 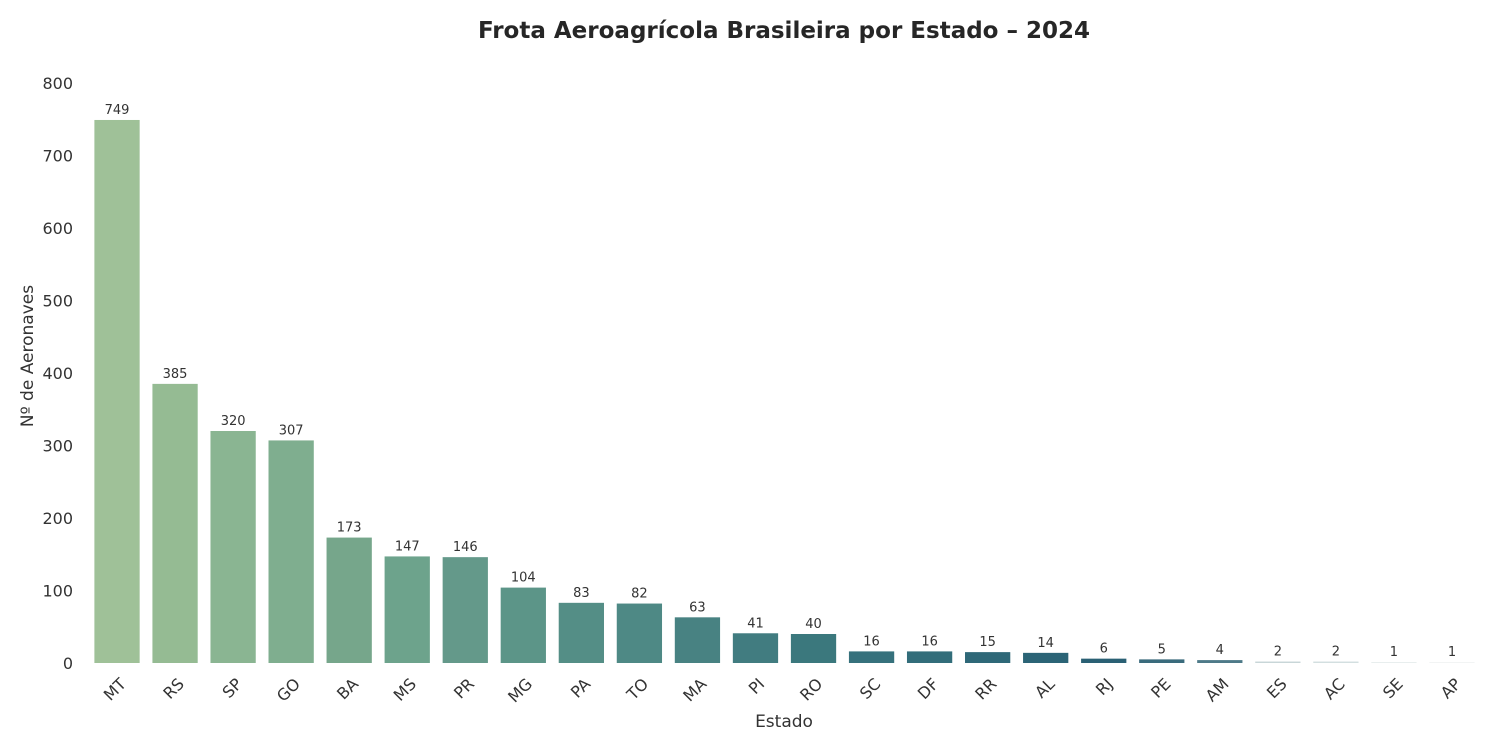 I want to click on x-tick-label-mg: MG, so click(x=520, y=690).